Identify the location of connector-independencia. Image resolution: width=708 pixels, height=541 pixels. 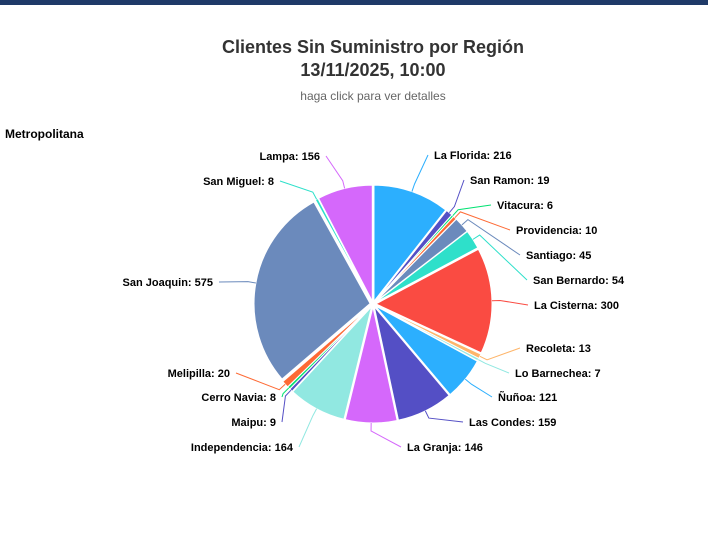
(308, 428).